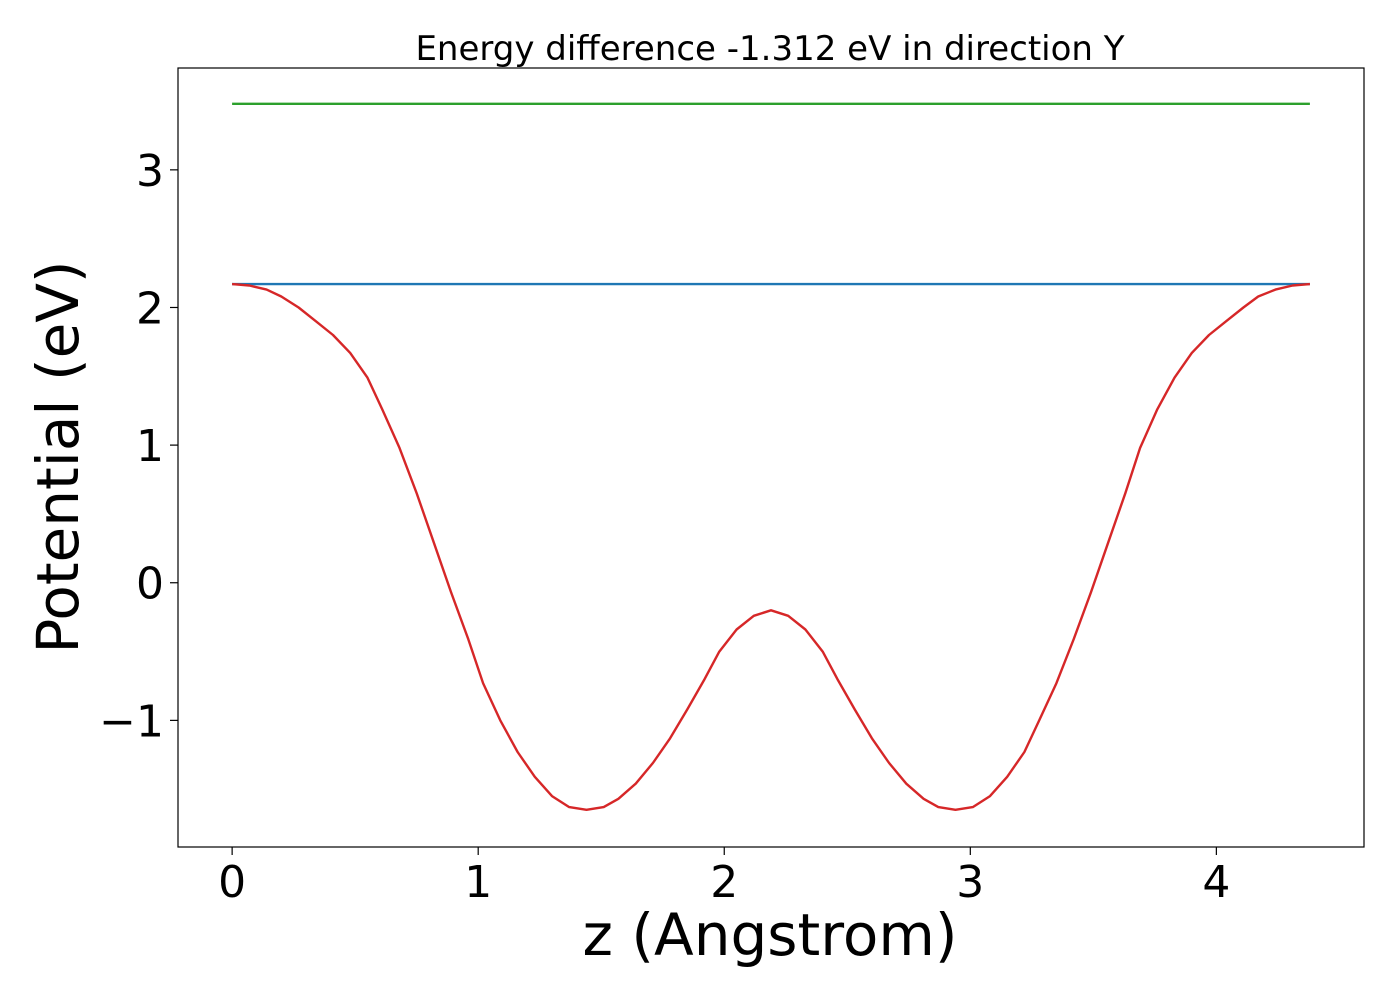  I want to click on x-tick-label: 4, so click(1216, 882).